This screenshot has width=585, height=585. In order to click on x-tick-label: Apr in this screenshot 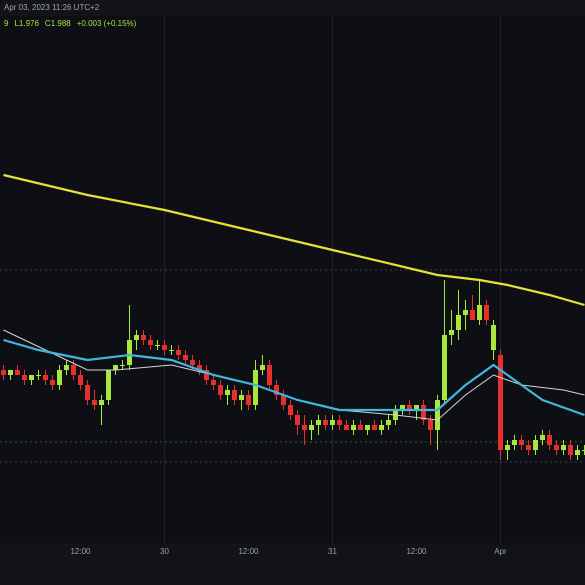, I will do `click(500, 551)`.